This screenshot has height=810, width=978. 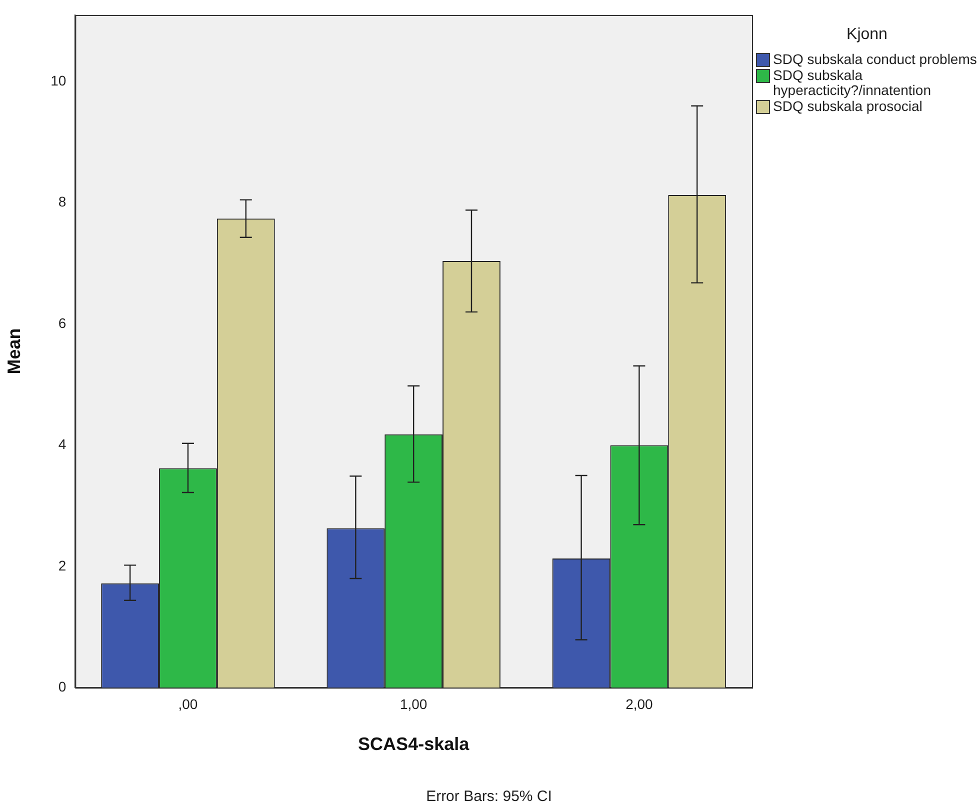 I want to click on x-axis-title: SCAS4-skala, so click(x=414, y=744).